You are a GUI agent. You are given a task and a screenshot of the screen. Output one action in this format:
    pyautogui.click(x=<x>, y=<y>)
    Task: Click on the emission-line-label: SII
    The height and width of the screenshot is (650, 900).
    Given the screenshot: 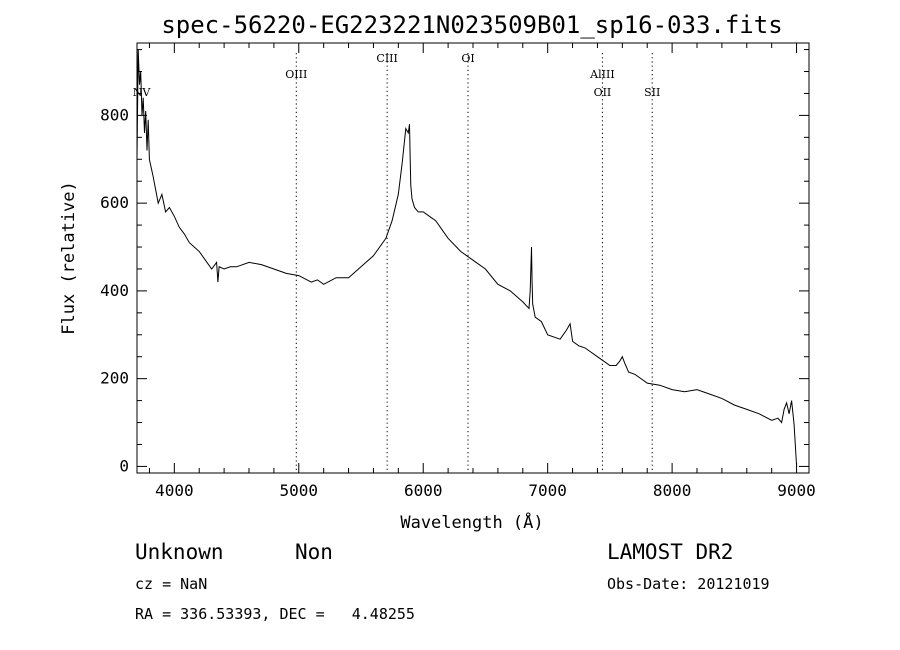 What is the action you would take?
    pyautogui.click(x=652, y=92)
    